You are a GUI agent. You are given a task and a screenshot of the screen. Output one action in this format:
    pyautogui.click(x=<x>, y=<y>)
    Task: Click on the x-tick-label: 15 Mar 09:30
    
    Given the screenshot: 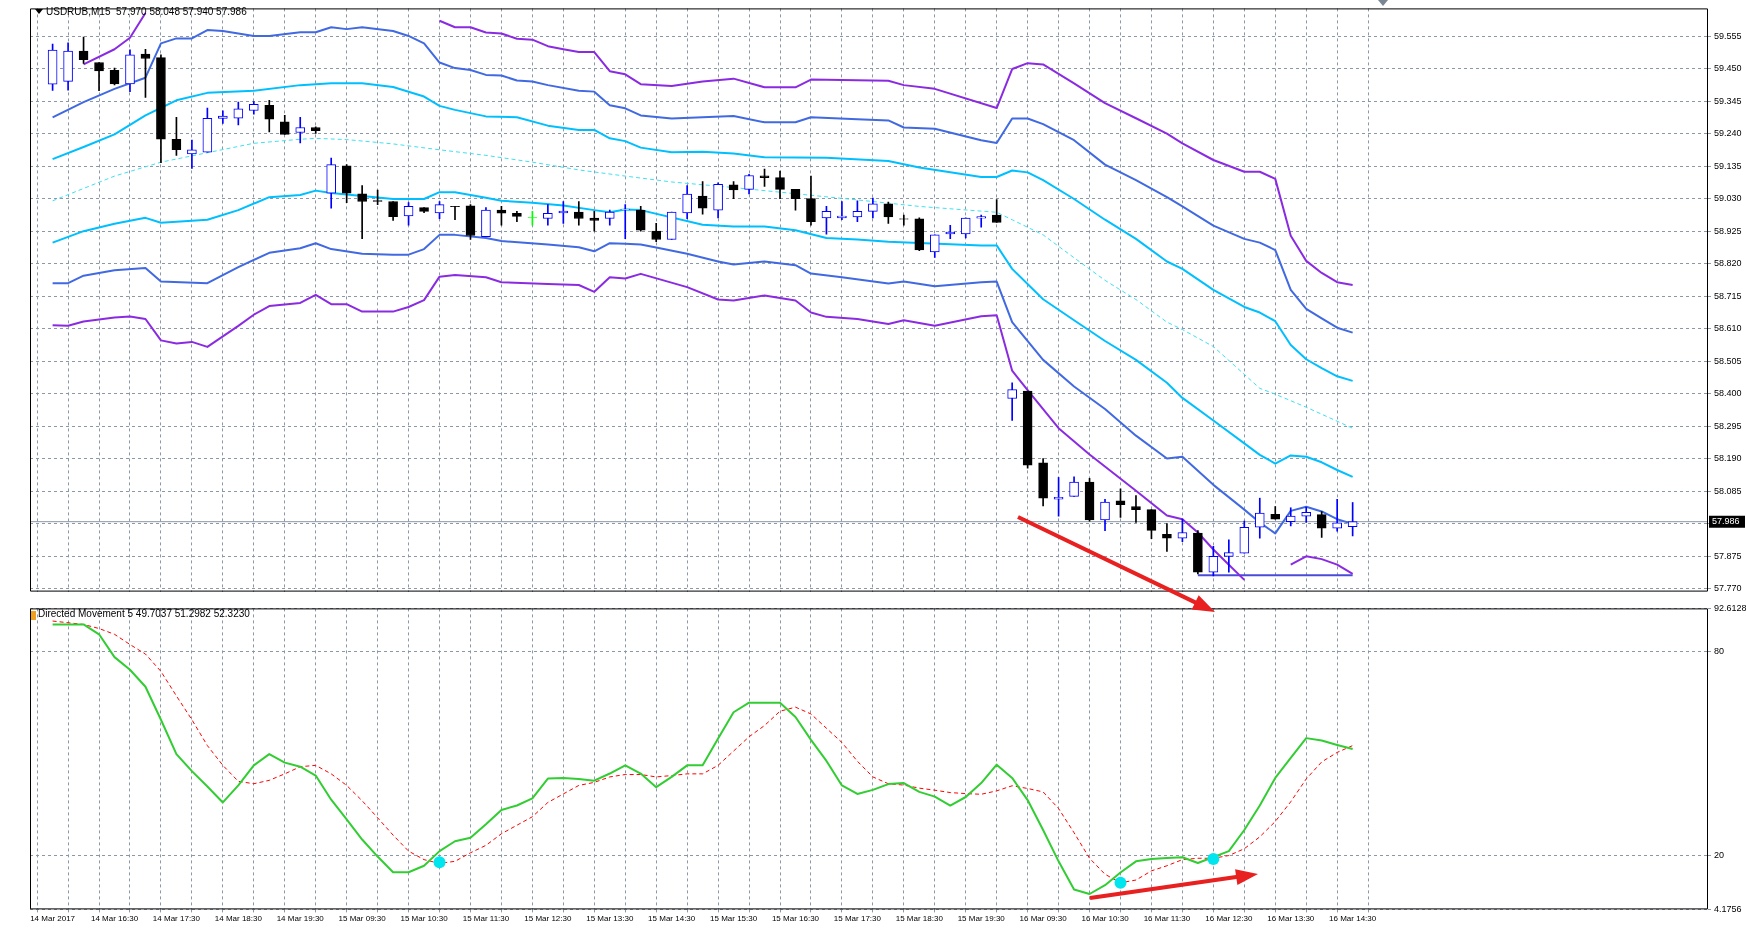 What is the action you would take?
    pyautogui.click(x=362, y=919)
    